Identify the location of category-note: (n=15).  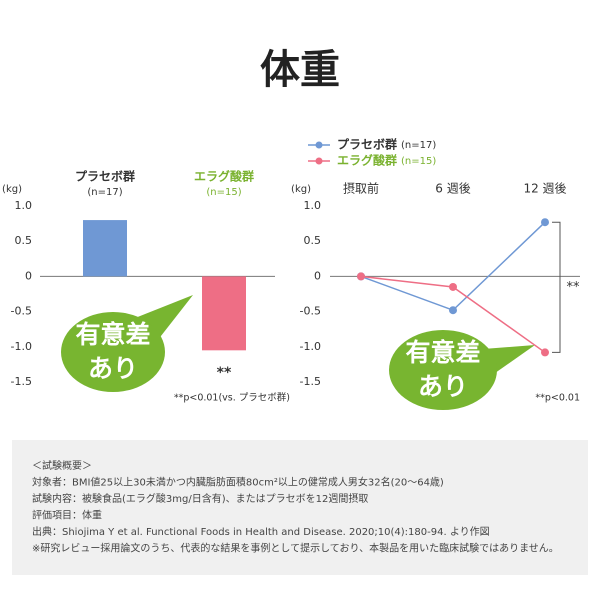
(223, 192).